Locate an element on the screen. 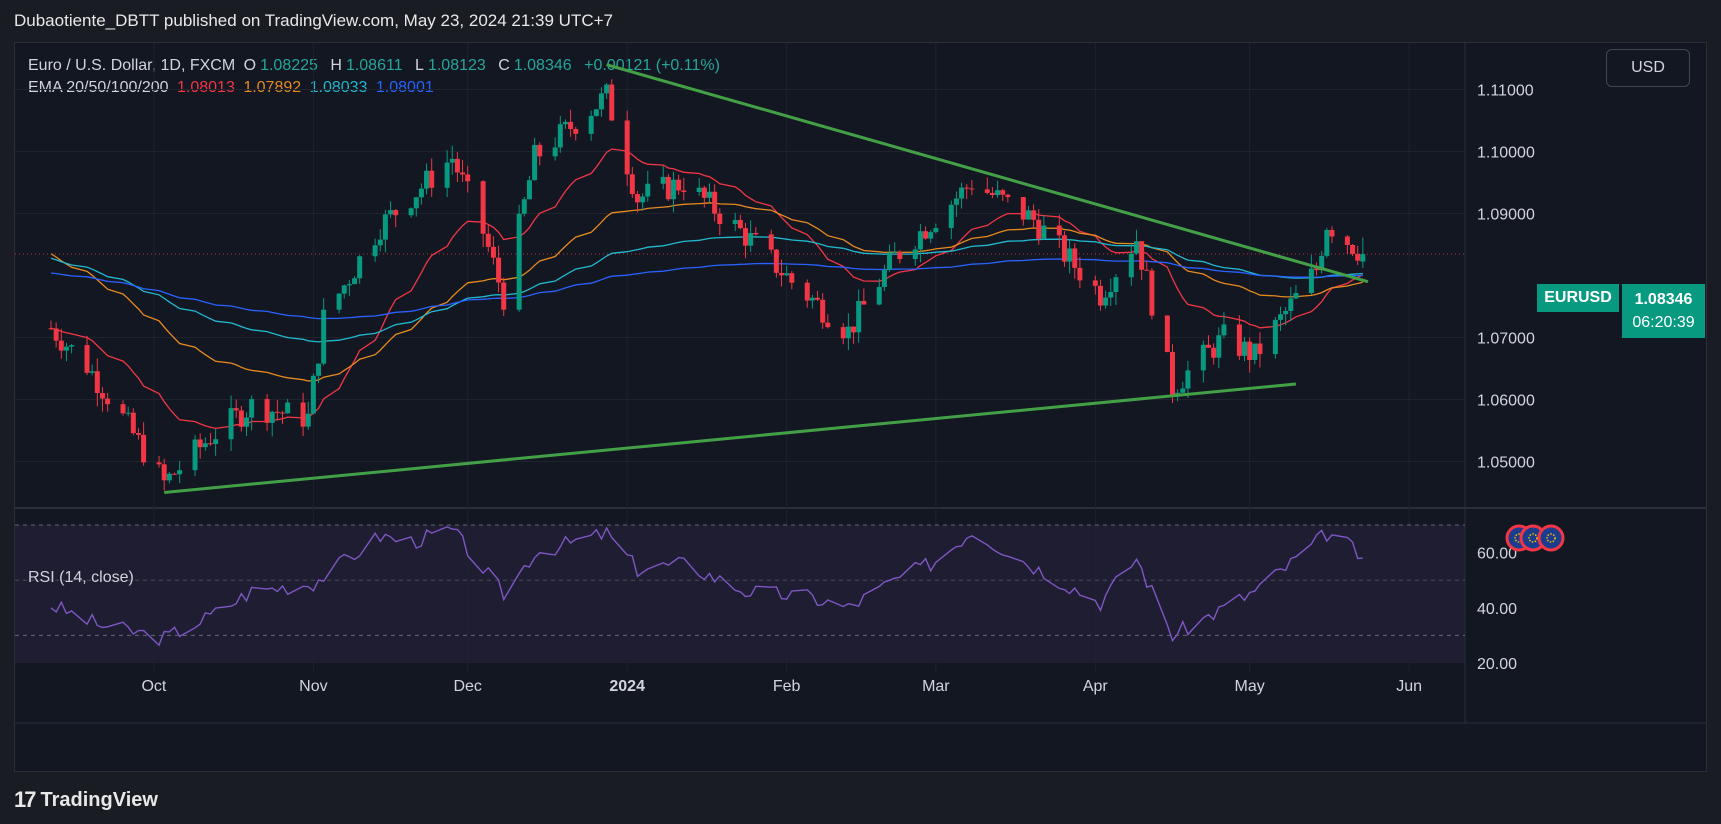 This screenshot has width=1721, height=824. currency-button: USD is located at coordinates (1648, 68).